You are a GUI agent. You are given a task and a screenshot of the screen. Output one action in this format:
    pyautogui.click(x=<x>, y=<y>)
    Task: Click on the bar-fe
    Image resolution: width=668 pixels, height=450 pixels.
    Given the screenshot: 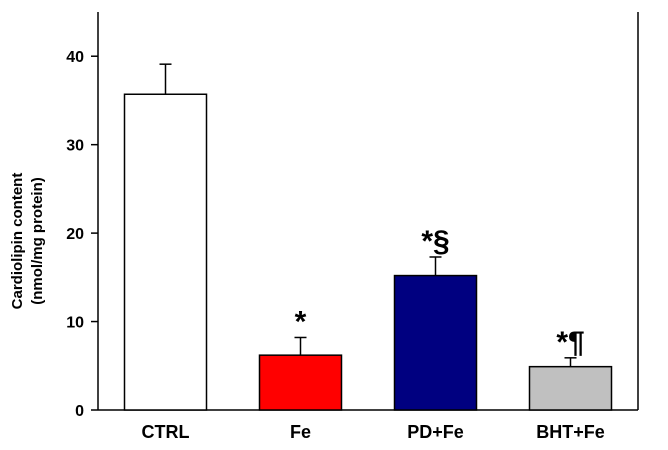 What is the action you would take?
    pyautogui.click(x=300, y=382)
    